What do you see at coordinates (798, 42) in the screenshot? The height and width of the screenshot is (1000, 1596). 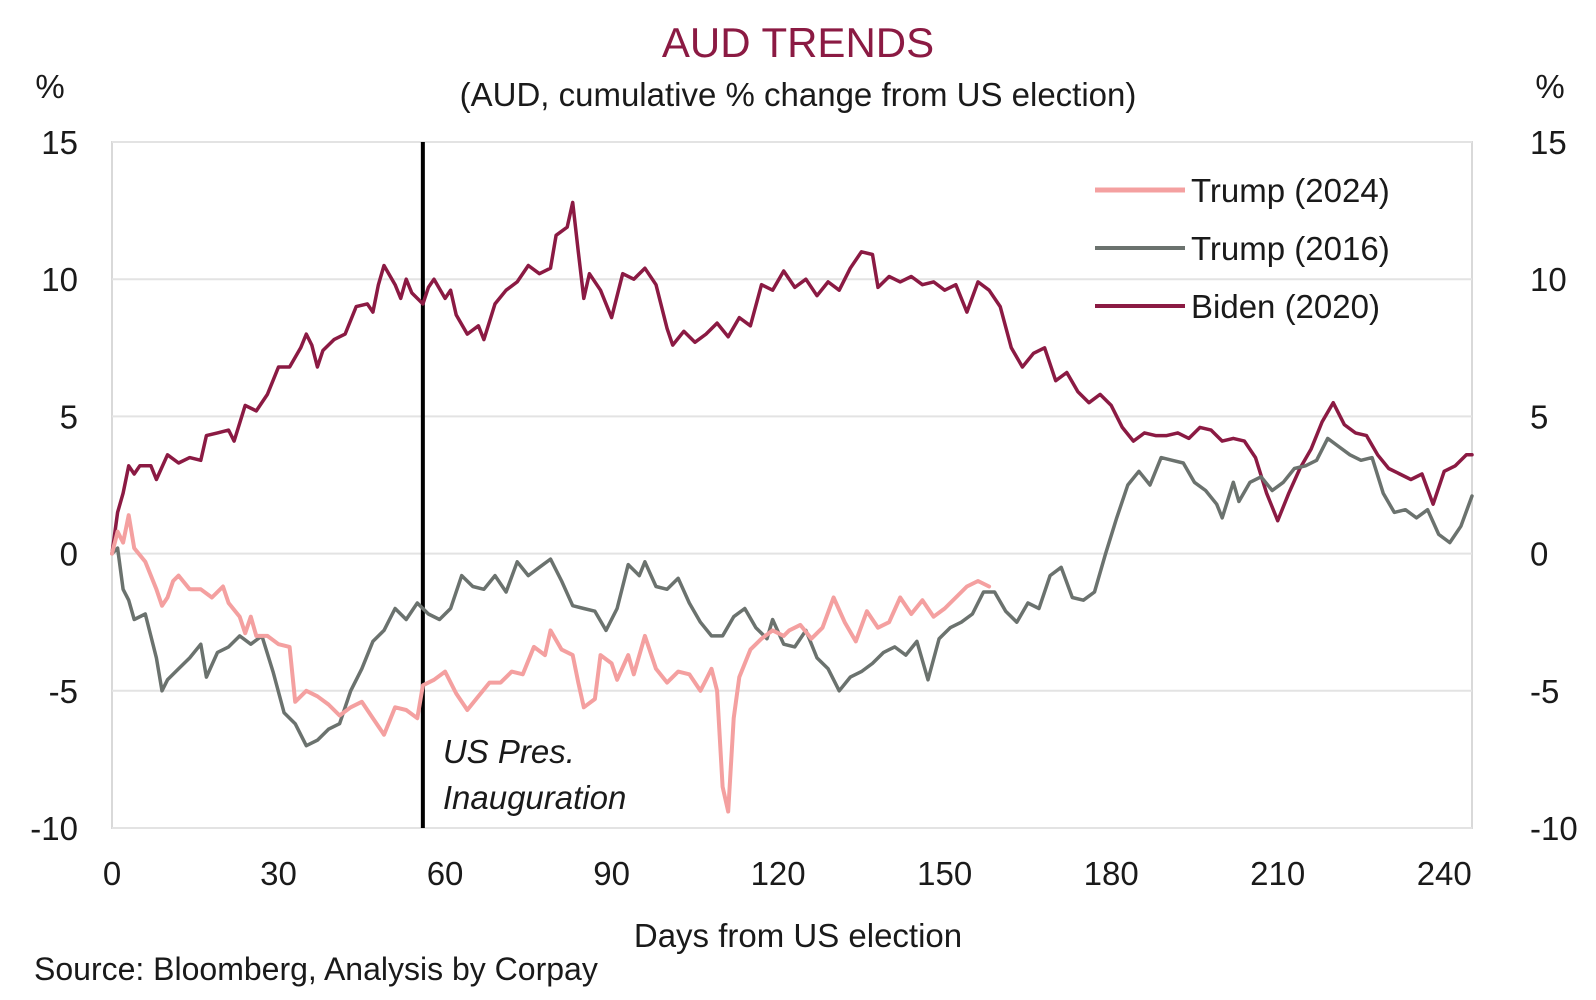 I see `chart-title: AUD TRENDS` at bounding box center [798, 42].